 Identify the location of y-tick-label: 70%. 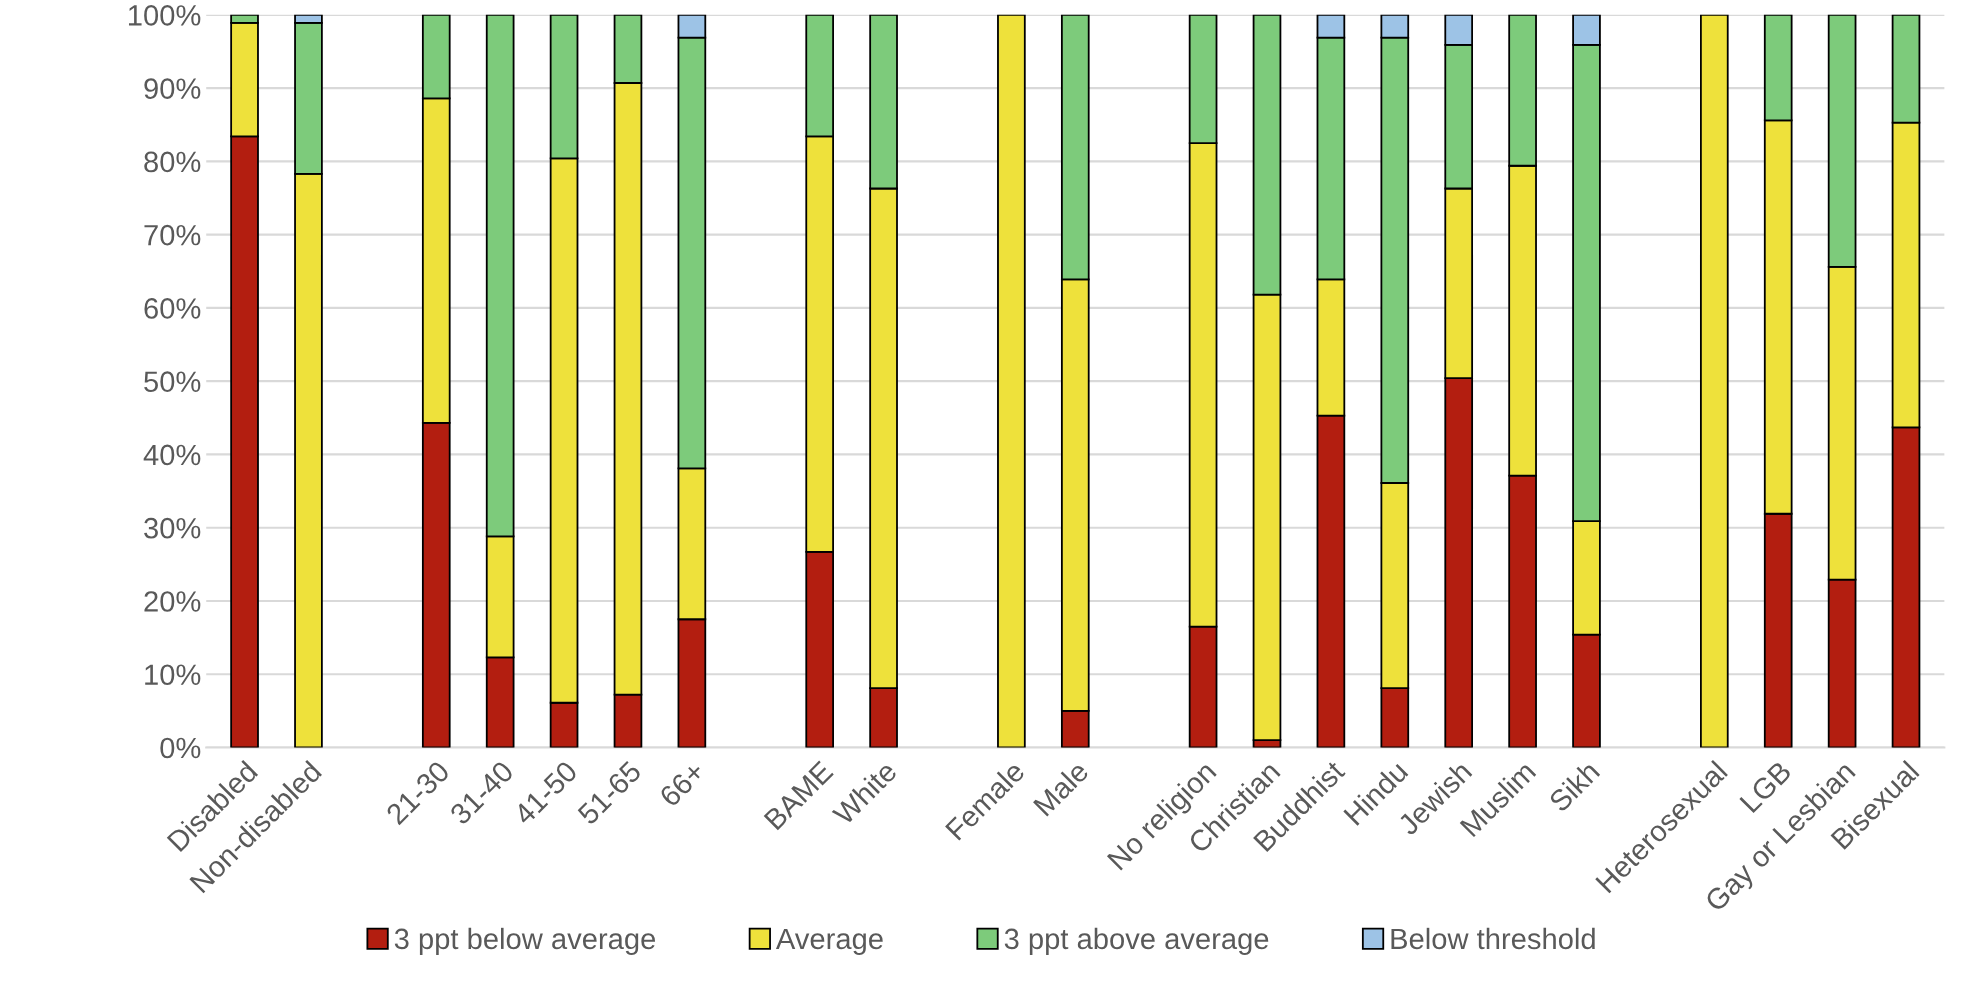
(172, 235).